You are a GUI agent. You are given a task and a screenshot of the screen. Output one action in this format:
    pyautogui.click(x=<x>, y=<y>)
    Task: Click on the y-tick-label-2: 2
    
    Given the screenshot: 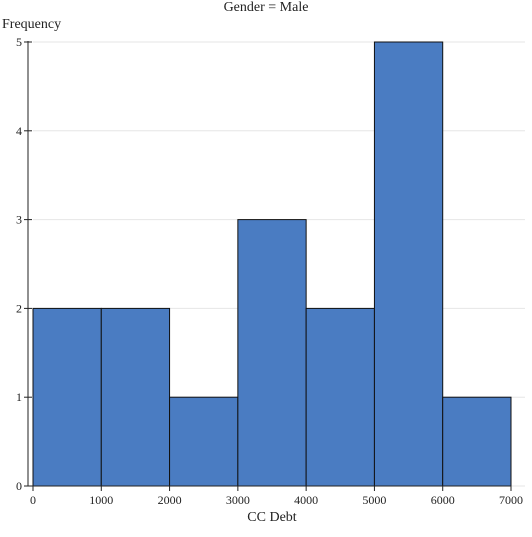 What is the action you would take?
    pyautogui.click(x=19, y=308)
    